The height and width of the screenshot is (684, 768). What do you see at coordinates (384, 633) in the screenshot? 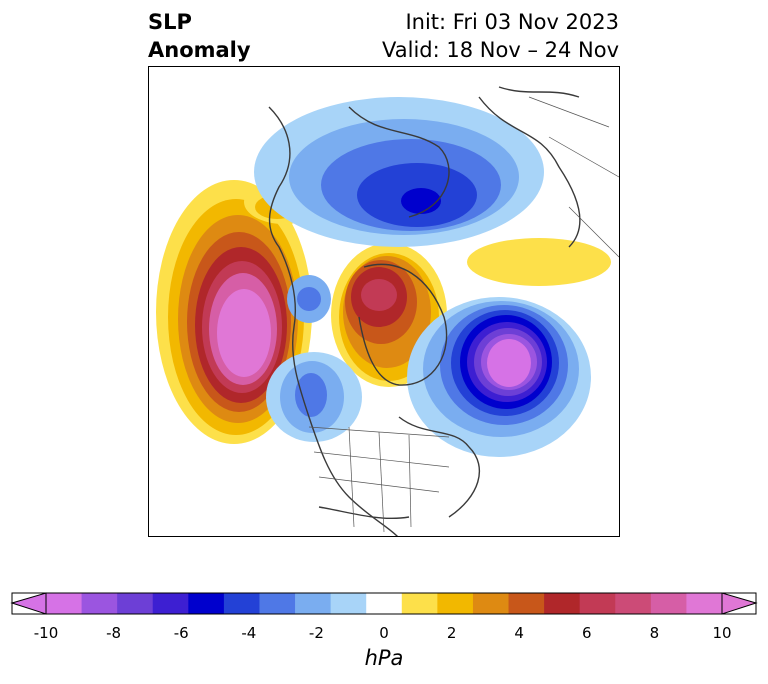
I see `colorbar-tick-label: 0` at bounding box center [384, 633].